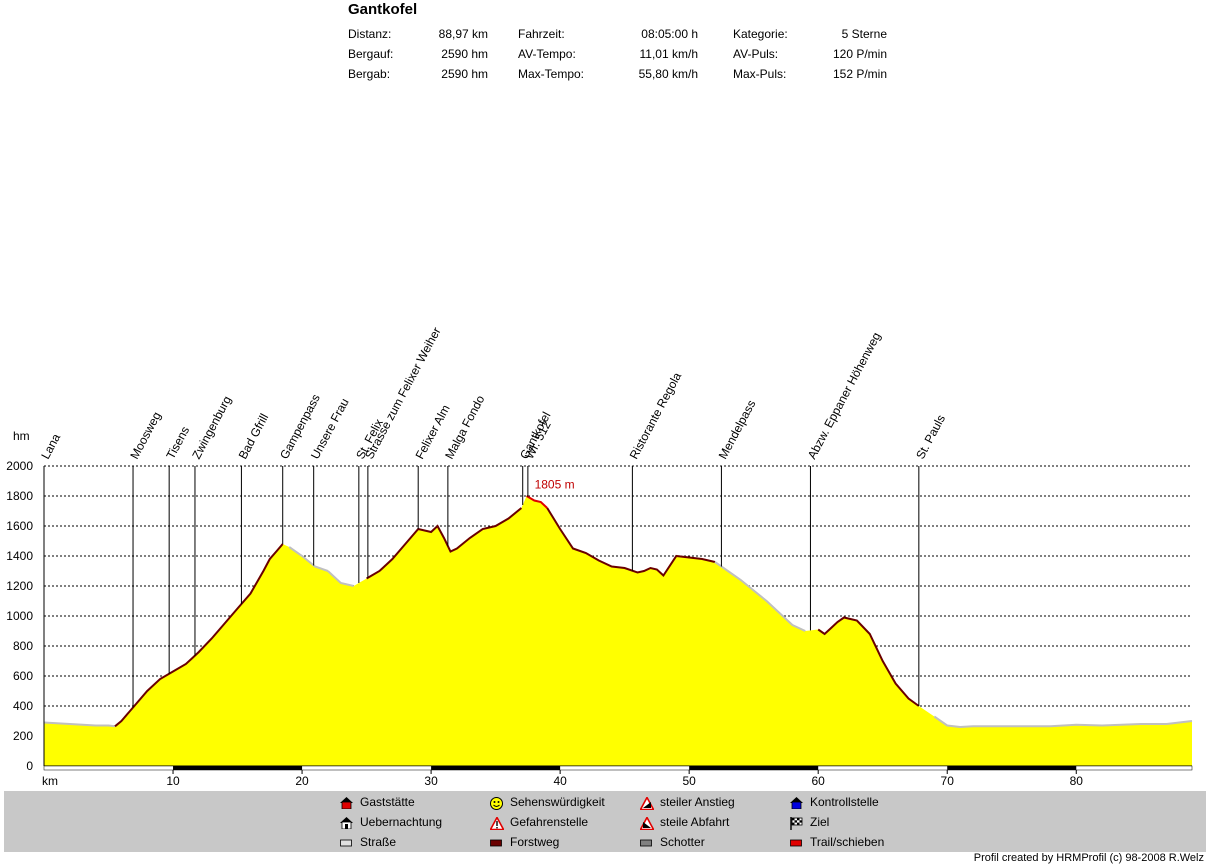 This screenshot has height=866, width=1206. I want to click on x-tick-label: 30, so click(431, 781).